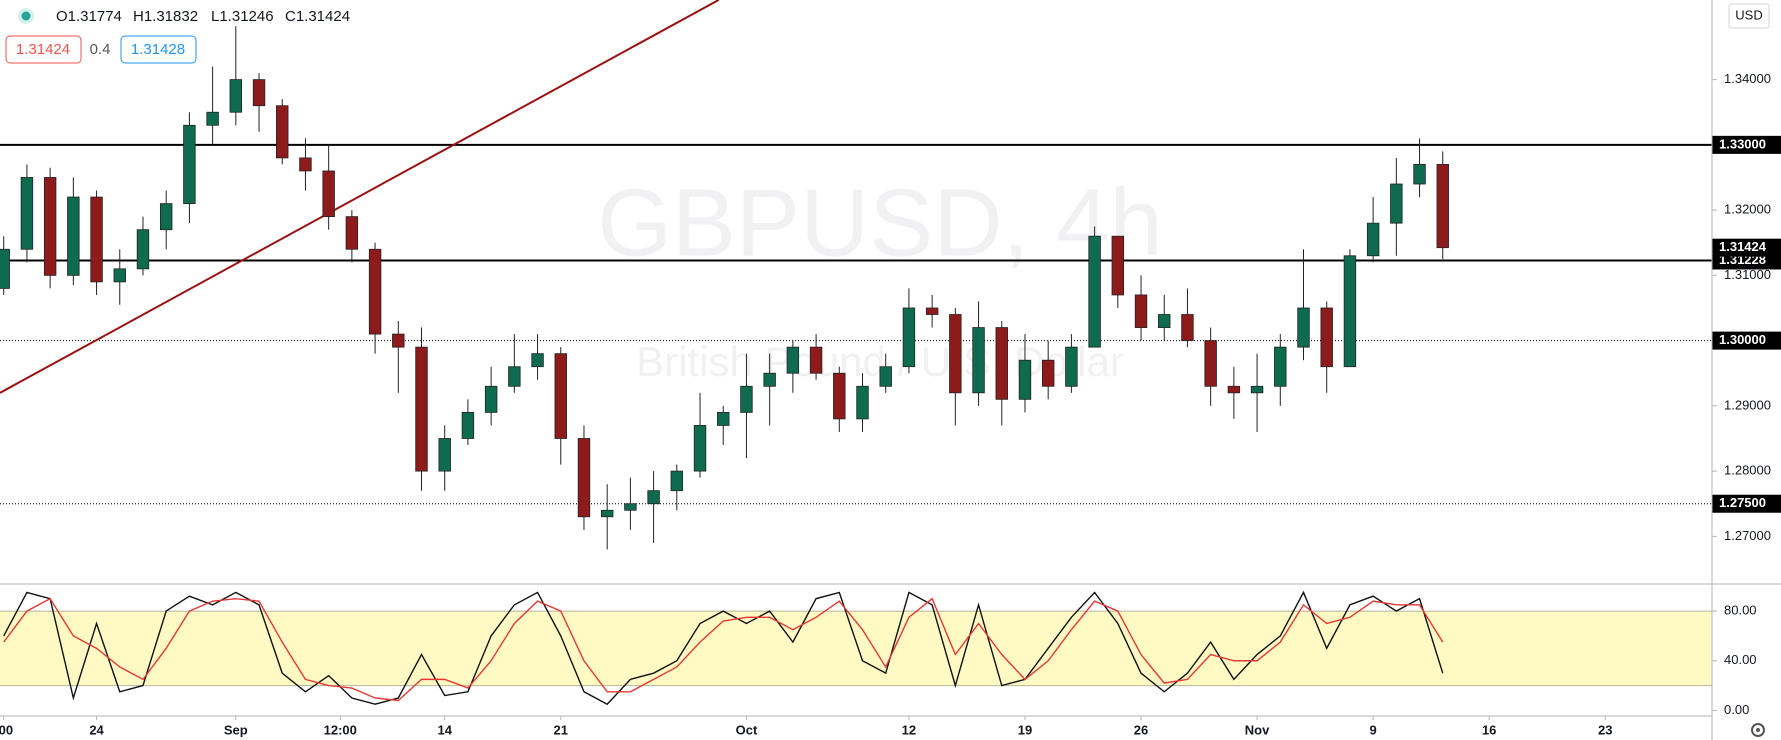  I want to click on price-marker-box, so click(1746, 247).